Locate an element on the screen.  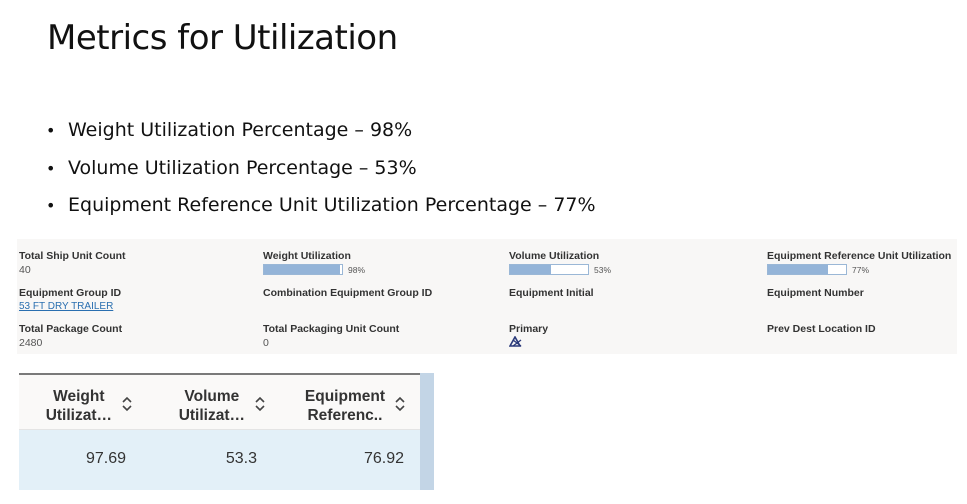
field-volume-utilization: Volume Utilization 53% is located at coordinates (560, 262).